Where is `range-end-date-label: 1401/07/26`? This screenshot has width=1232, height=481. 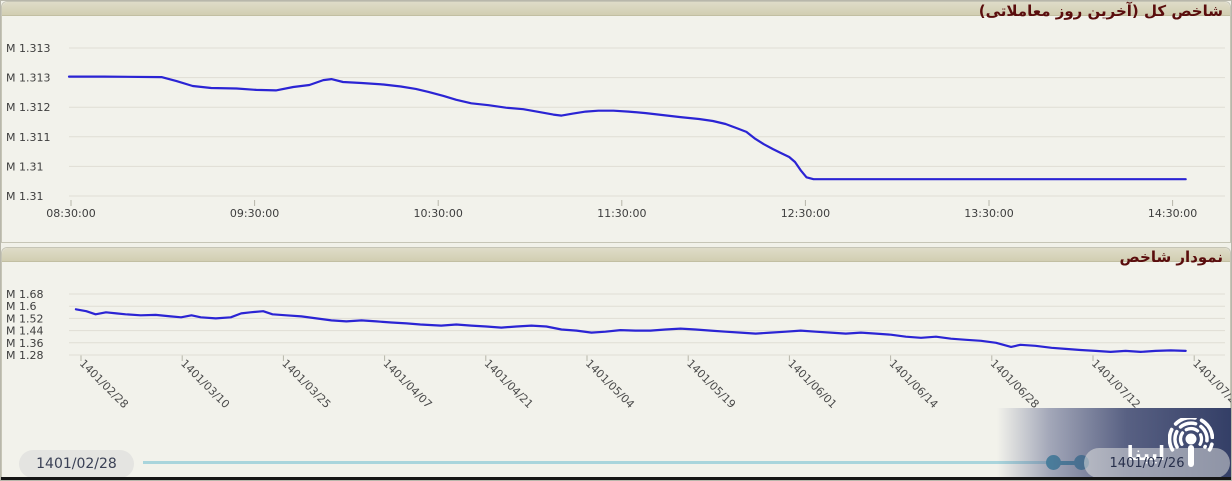 range-end-date-label: 1401/07/26 is located at coordinates (1147, 463).